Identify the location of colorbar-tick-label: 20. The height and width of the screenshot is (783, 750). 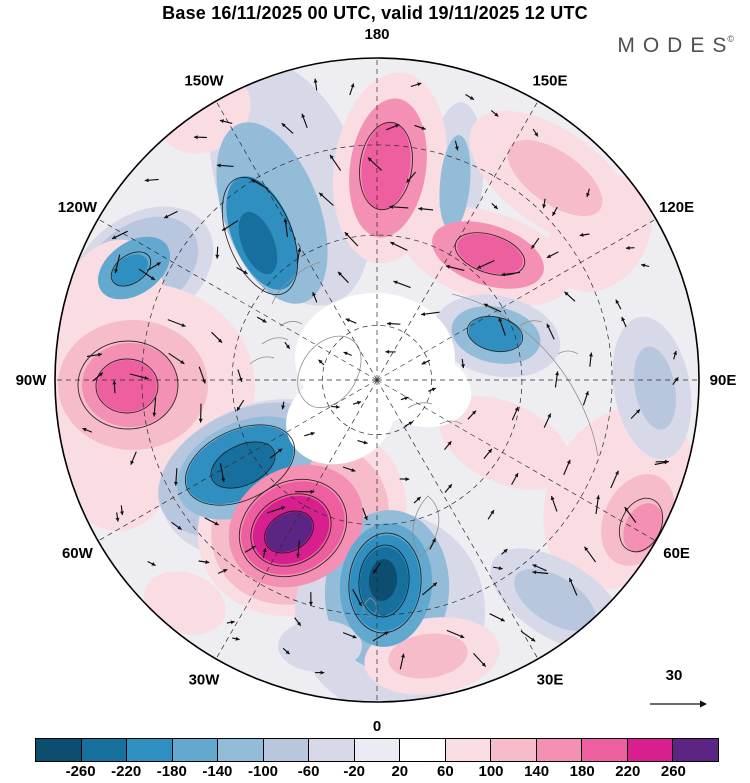
(400, 771).